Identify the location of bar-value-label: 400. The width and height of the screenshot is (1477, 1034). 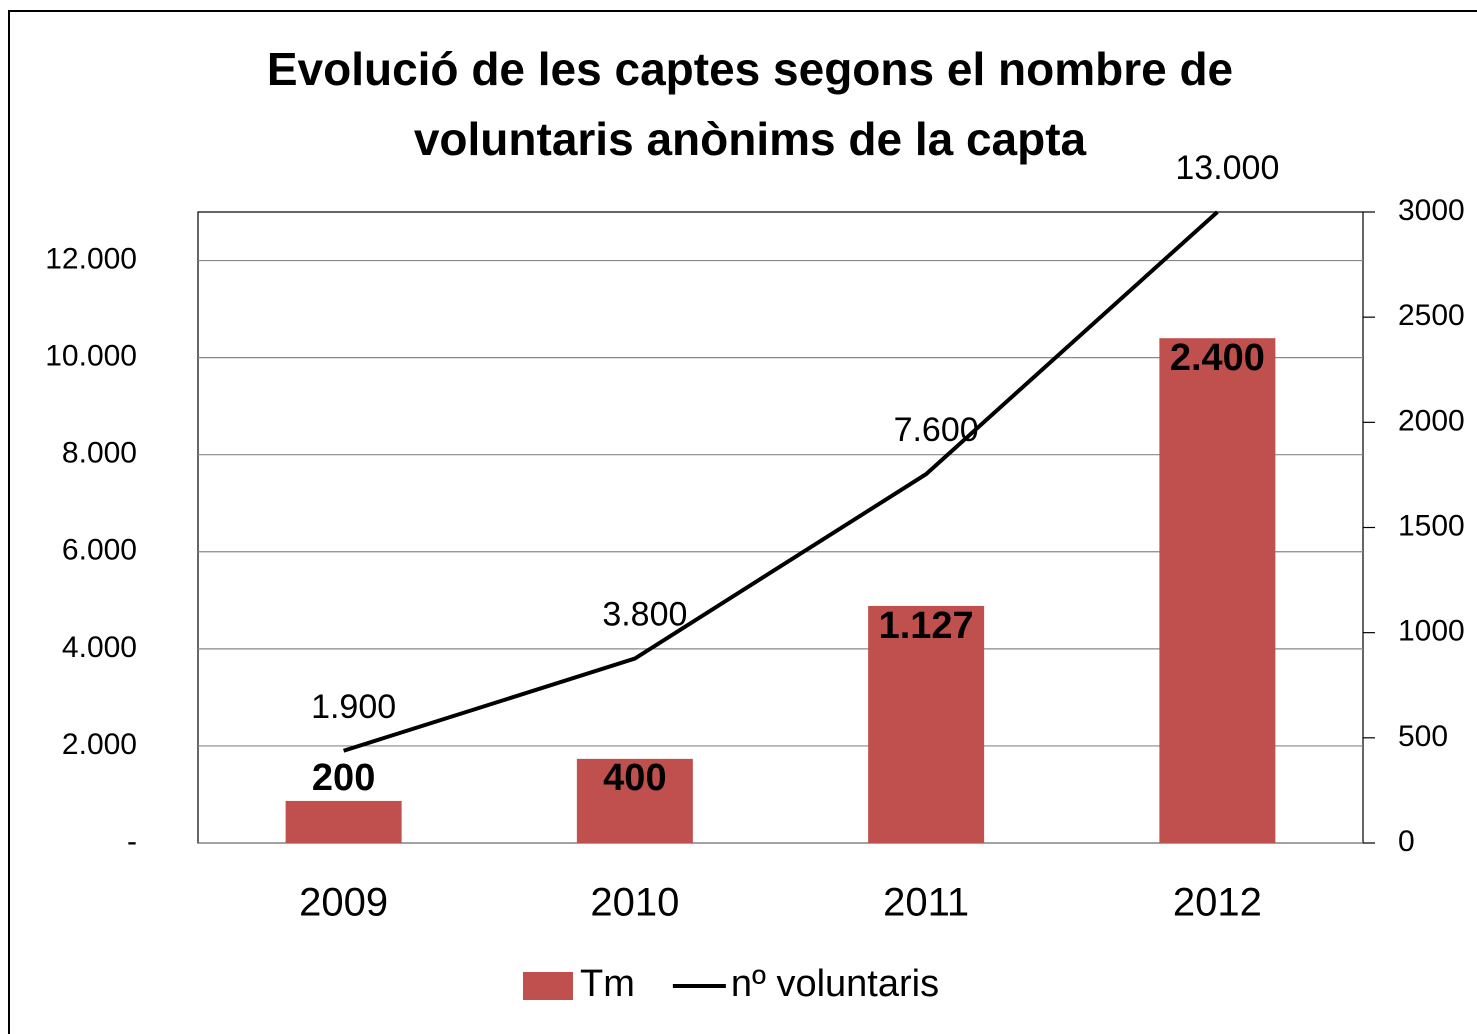
(634, 778).